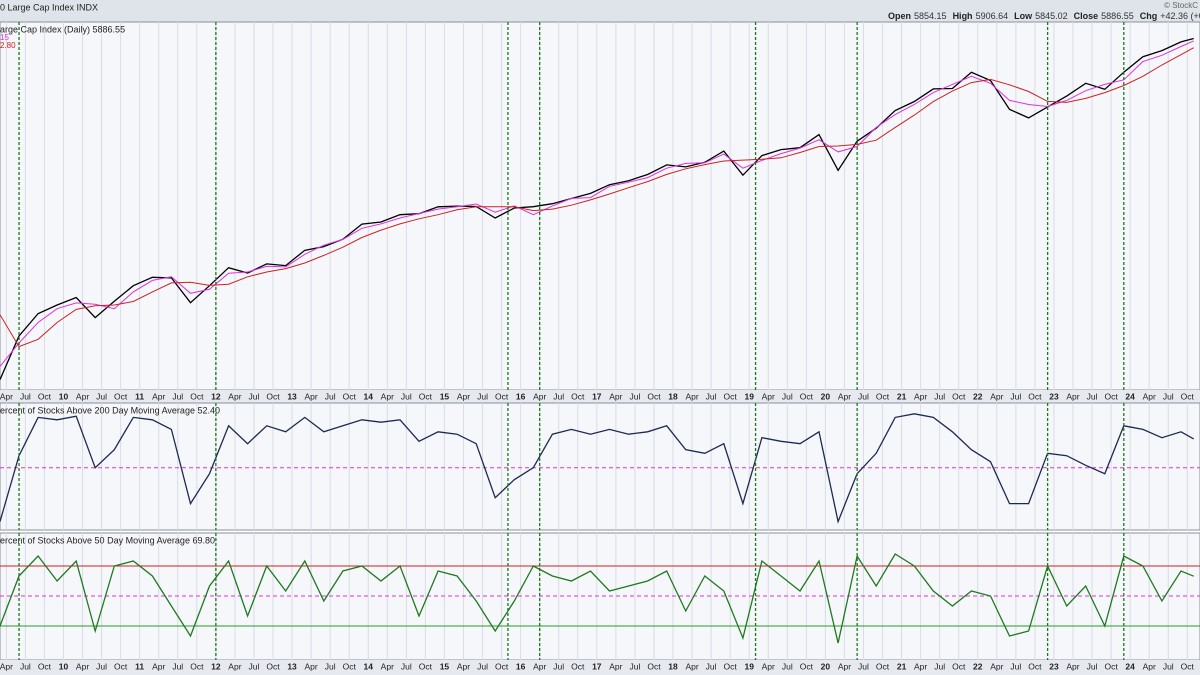 The image size is (1200, 675). What do you see at coordinates (1054, 396) in the screenshot?
I see `x-tick-label: 23` at bounding box center [1054, 396].